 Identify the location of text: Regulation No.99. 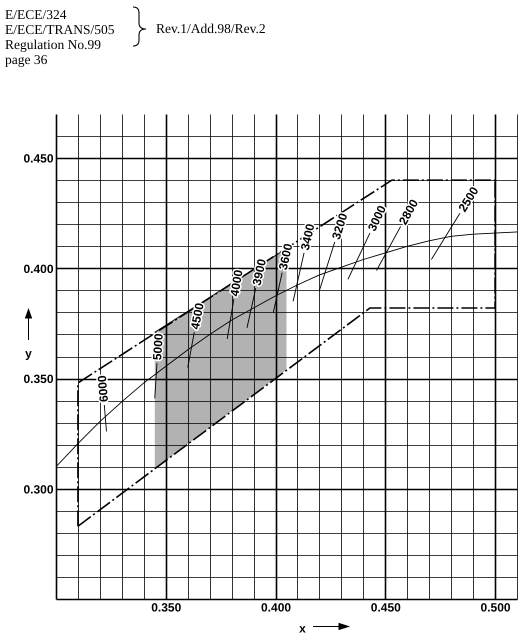
(53, 44).